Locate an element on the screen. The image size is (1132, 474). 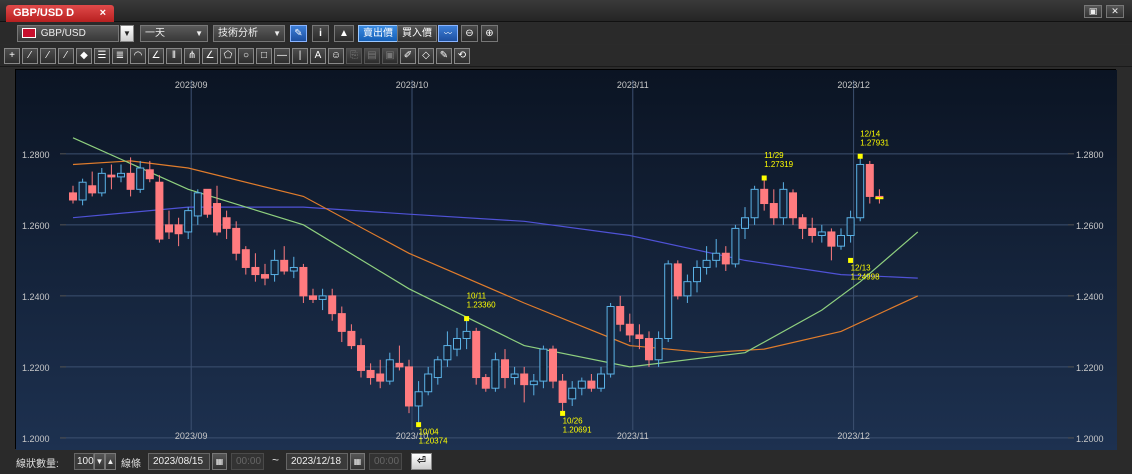
apply-range-button: ⏎ is located at coordinates (421, 461).